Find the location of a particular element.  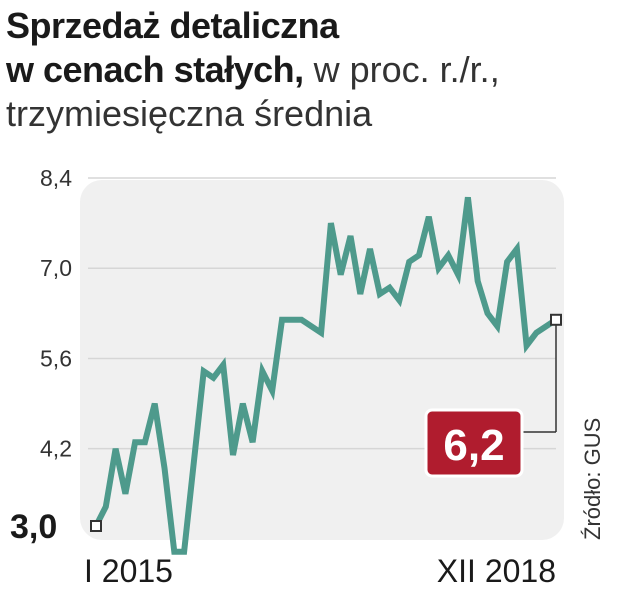

y-tick-label: 7,0 is located at coordinates (56, 268).